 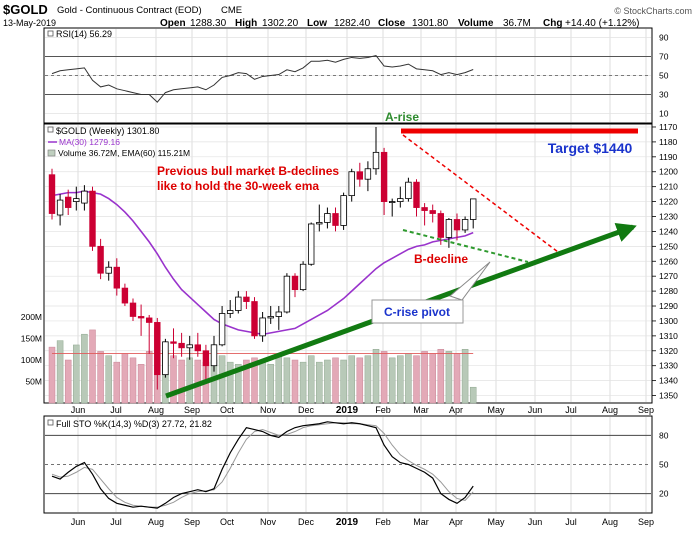 I want to click on x-axis-label: Jul, so click(x=571, y=410).